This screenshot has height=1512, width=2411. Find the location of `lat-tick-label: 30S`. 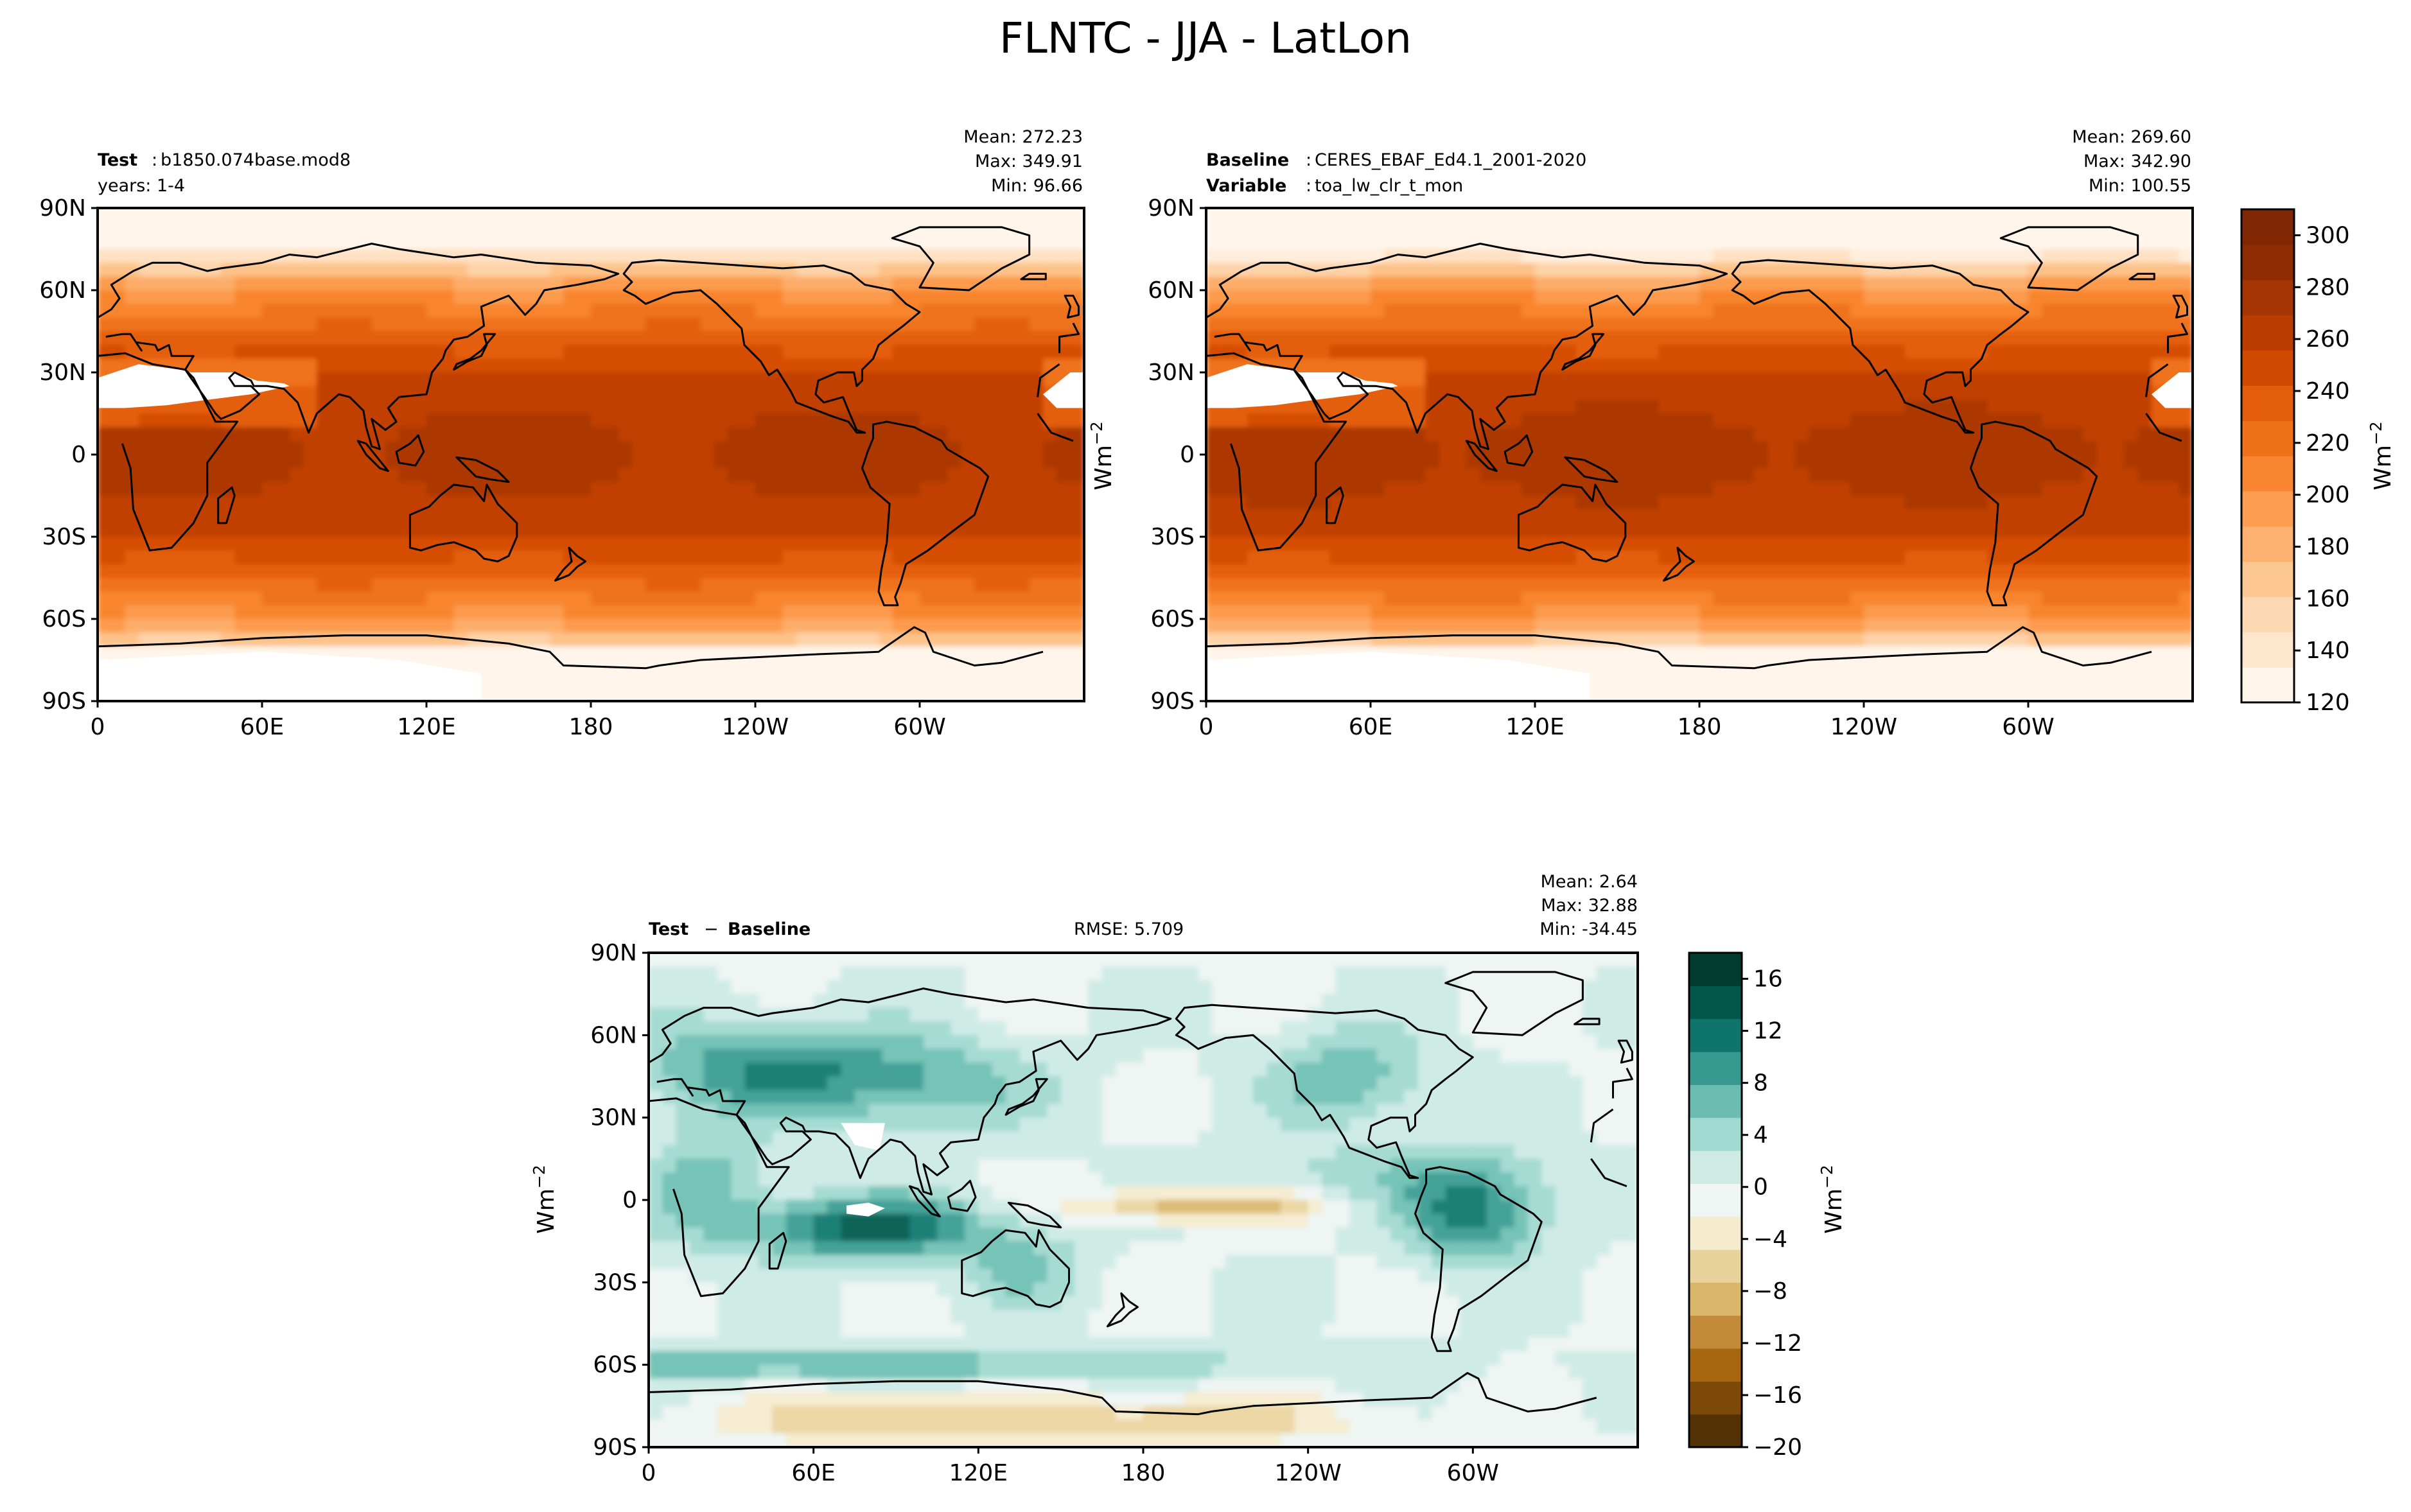

lat-tick-label: 30S is located at coordinates (64, 537).